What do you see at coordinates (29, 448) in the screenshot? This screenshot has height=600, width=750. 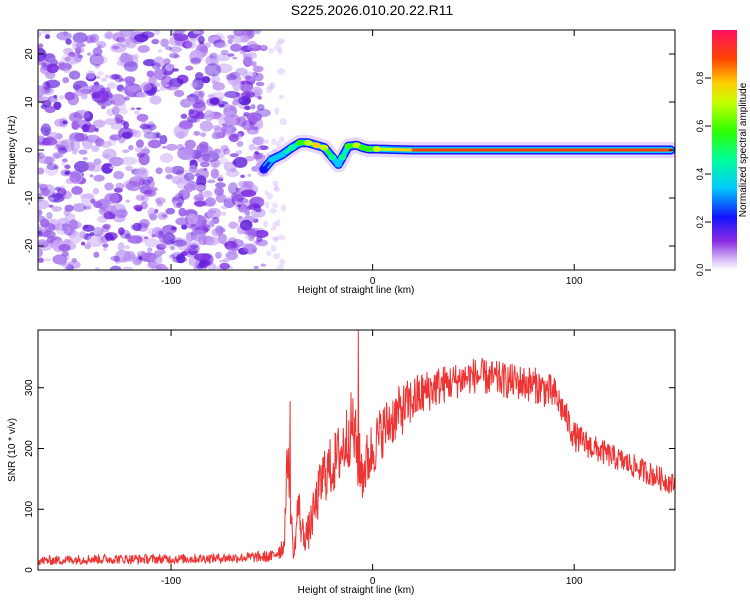 I see `y-tick-label: 200` at bounding box center [29, 448].